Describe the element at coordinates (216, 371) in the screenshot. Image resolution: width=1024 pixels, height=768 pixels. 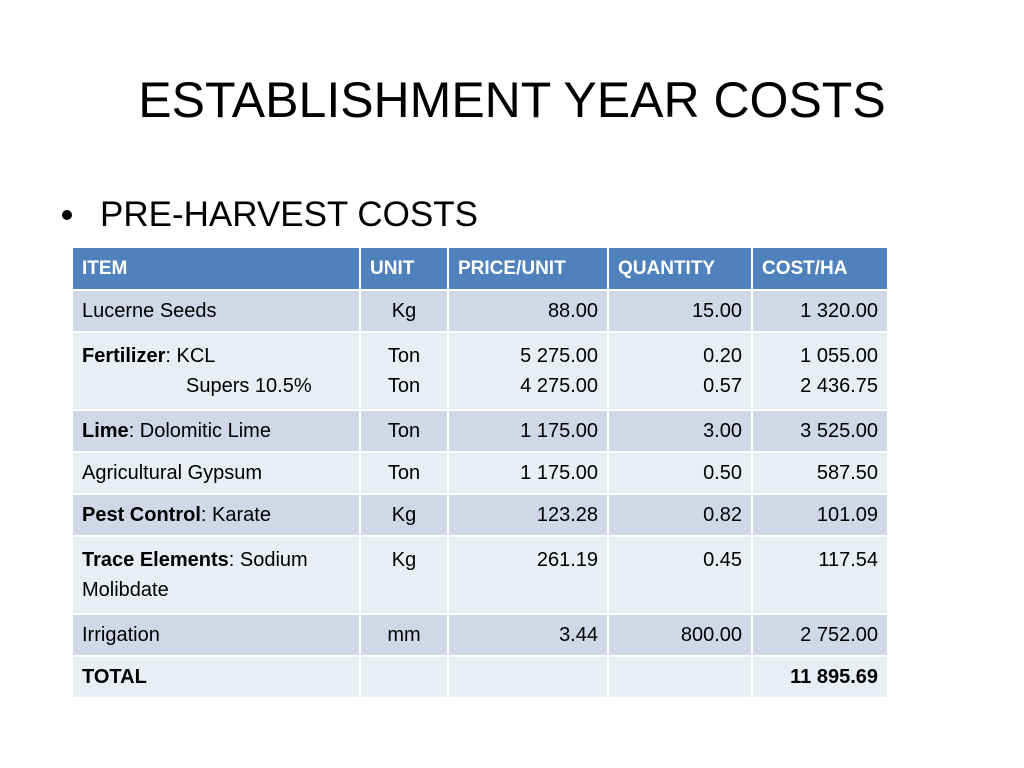
I see `cell-item: Fertilizer: KCL Supers 10.5%` at that location.